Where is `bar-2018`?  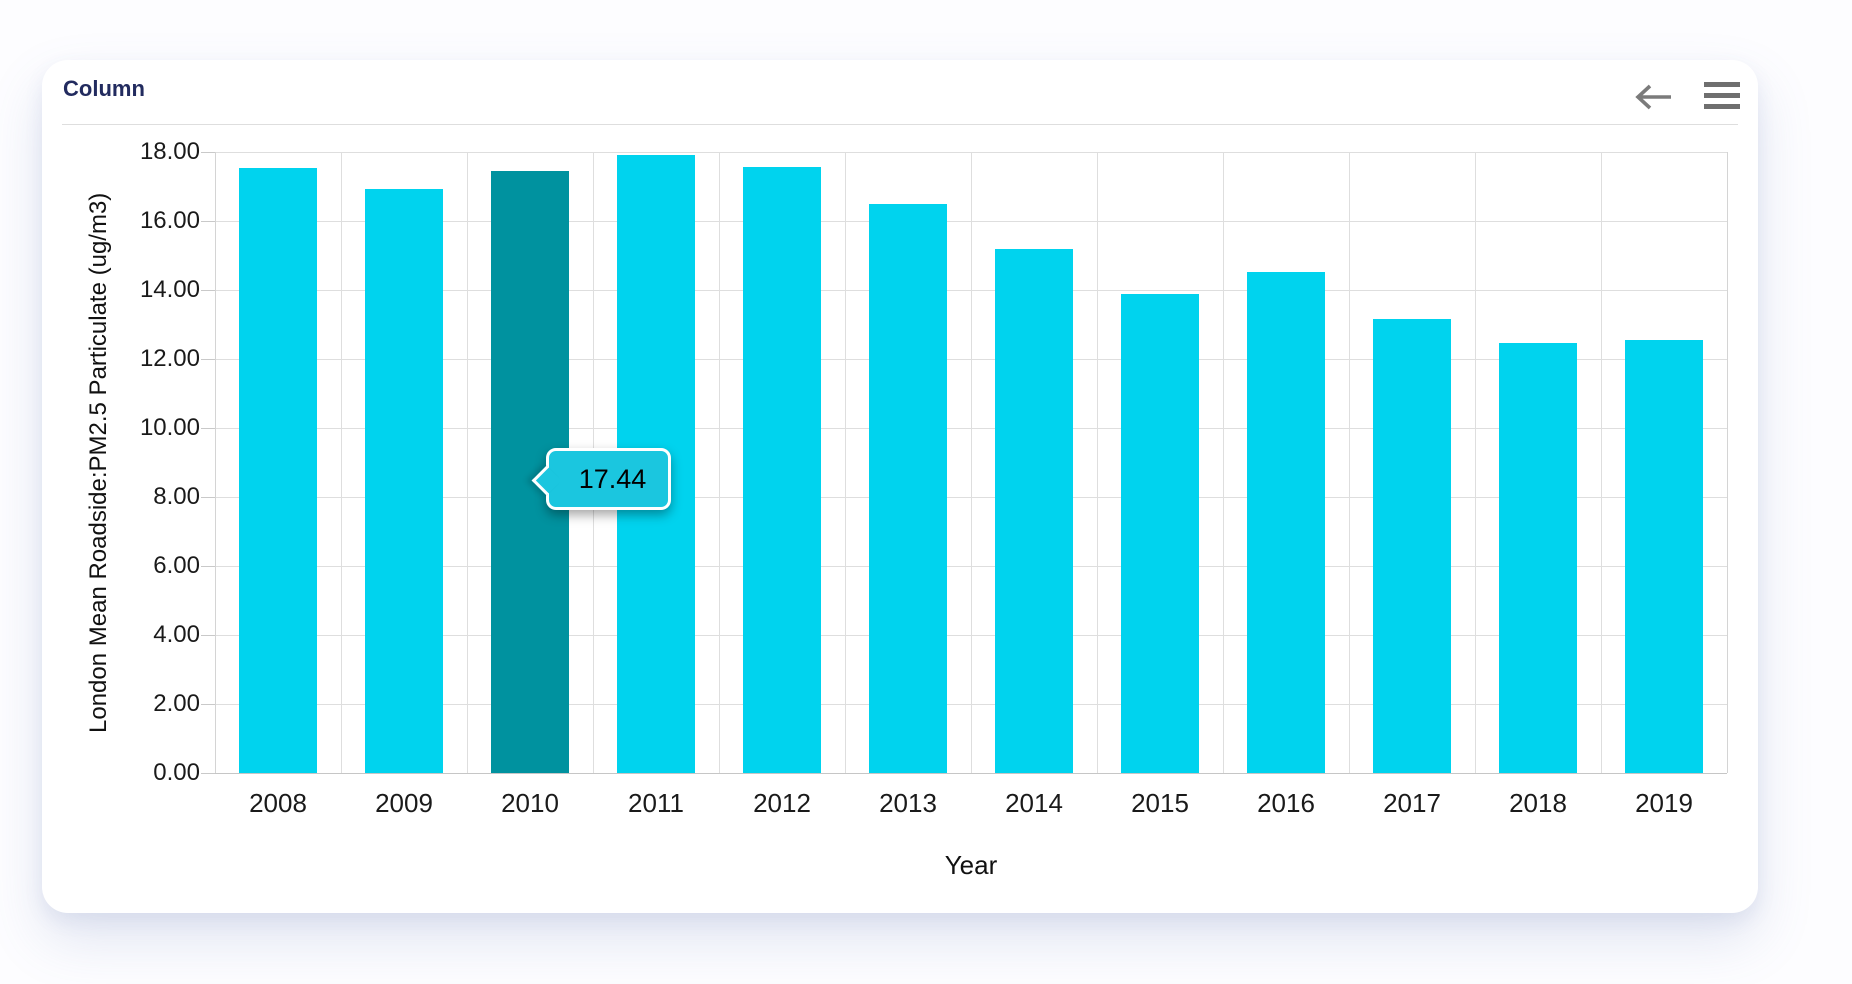
bar-2018 is located at coordinates (1538, 558).